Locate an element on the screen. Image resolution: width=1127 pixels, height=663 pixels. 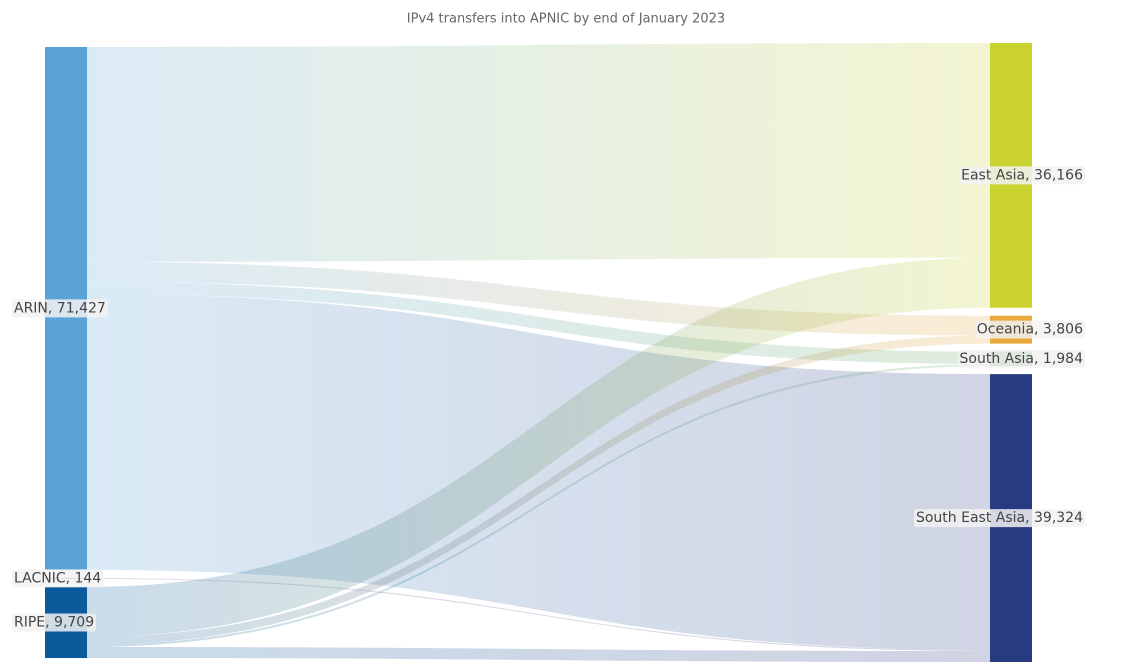
node-label: LACNIC, 144 is located at coordinates (57, 578).